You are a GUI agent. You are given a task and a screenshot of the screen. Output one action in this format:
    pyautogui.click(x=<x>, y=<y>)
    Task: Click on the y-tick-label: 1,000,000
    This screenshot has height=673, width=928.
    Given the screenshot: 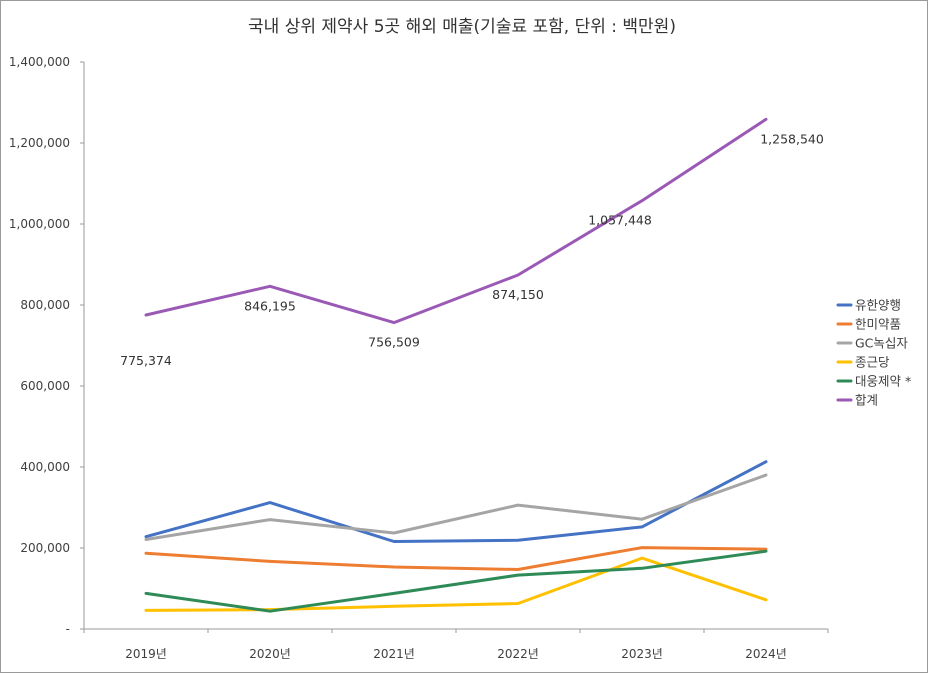 What is the action you would take?
    pyautogui.click(x=39, y=224)
    